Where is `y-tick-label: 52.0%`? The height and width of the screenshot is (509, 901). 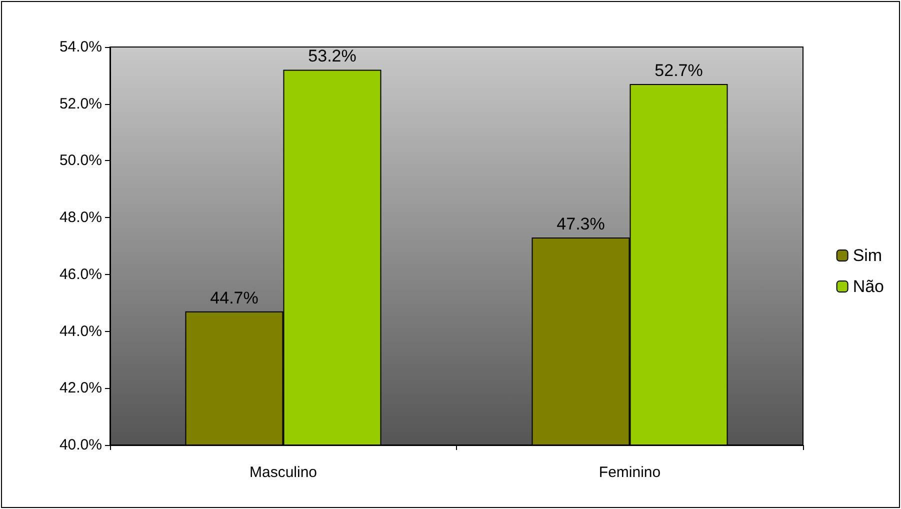 y-tick-label: 52.0% is located at coordinates (80, 103).